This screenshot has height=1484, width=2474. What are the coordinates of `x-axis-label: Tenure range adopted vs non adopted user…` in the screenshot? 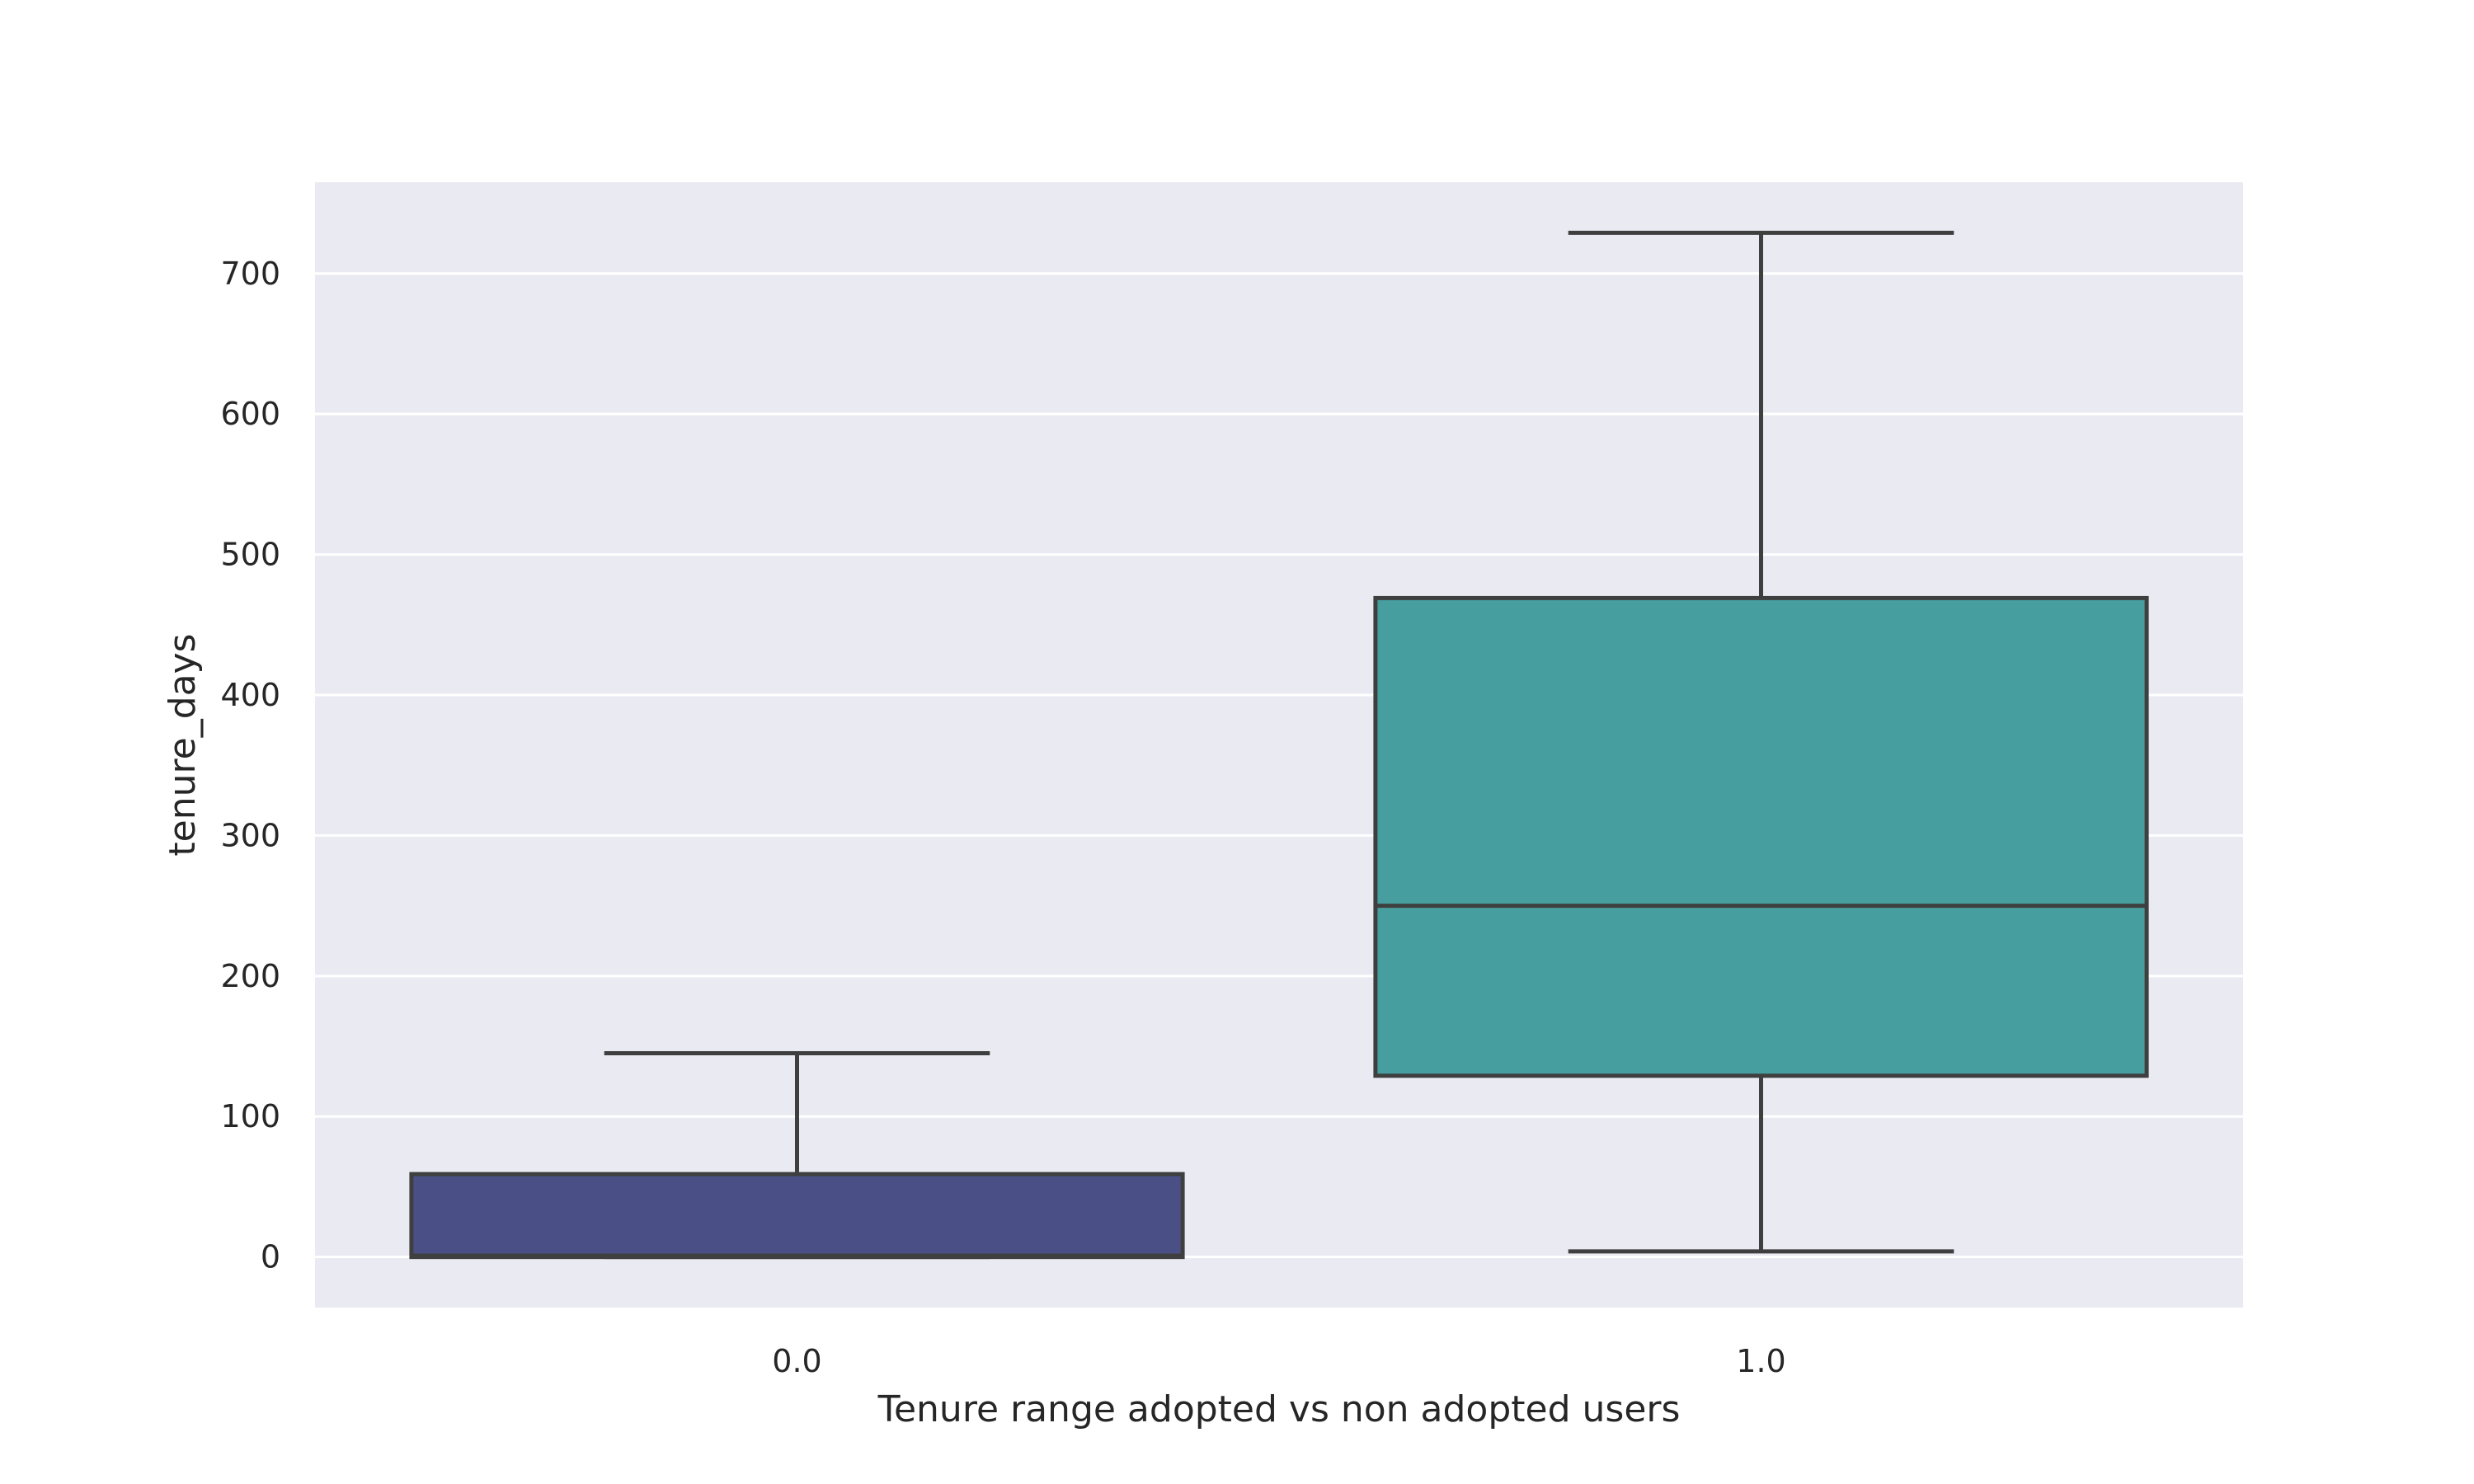 It's located at (1279, 1409).